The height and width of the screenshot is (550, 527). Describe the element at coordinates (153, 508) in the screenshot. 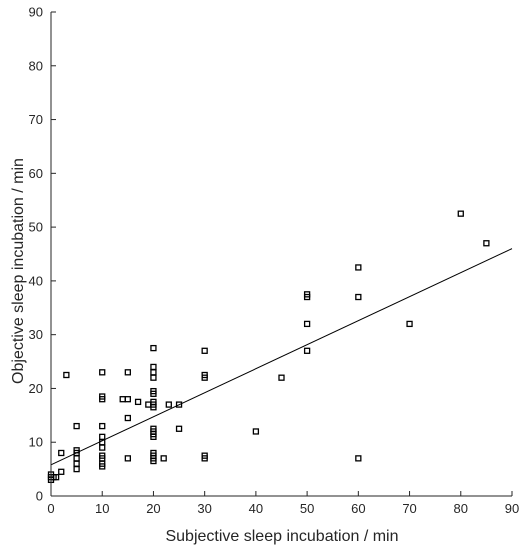

I see `x-tick-label: 20` at that location.